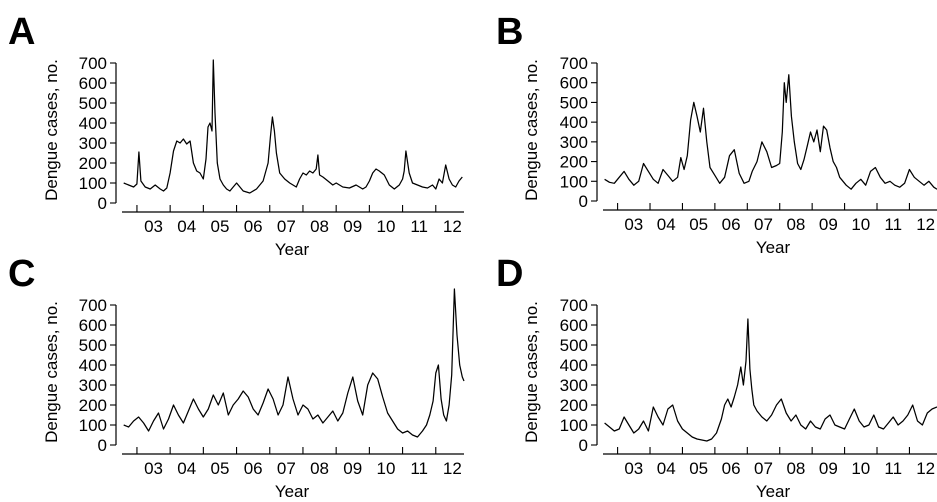  What do you see at coordinates (352, 468) in the screenshot?
I see `panel-c-x-tick-label: 09` at bounding box center [352, 468].